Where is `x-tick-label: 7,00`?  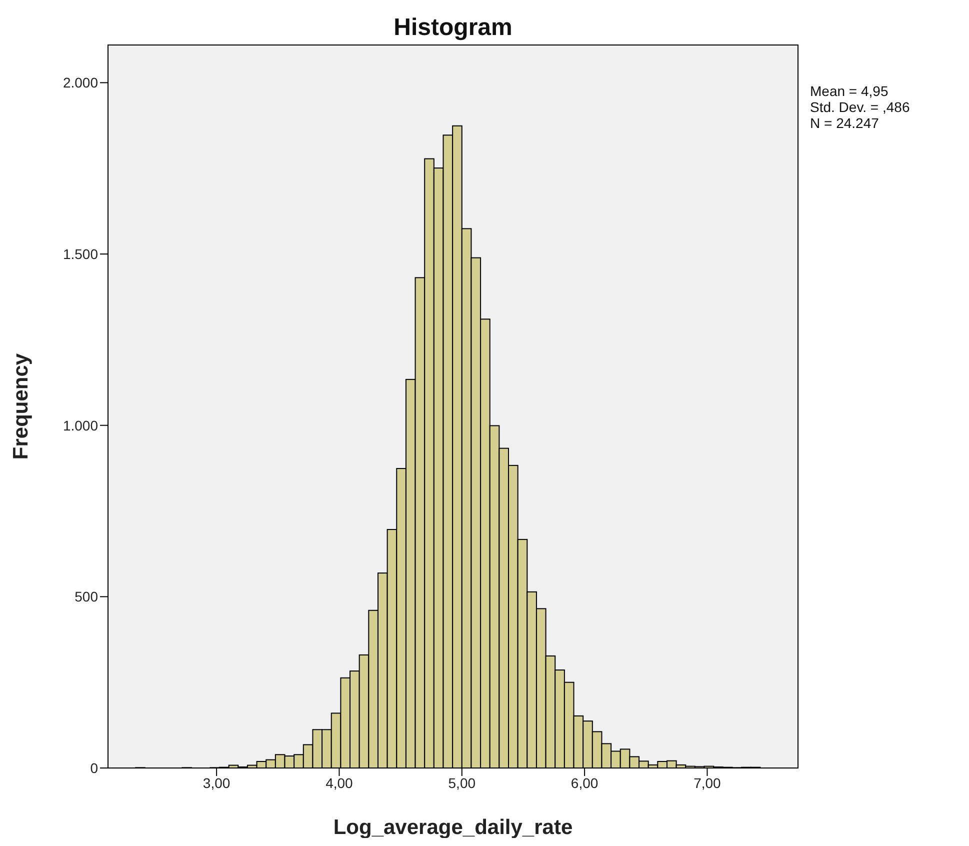
x-tick-label: 7,00 is located at coordinates (708, 782).